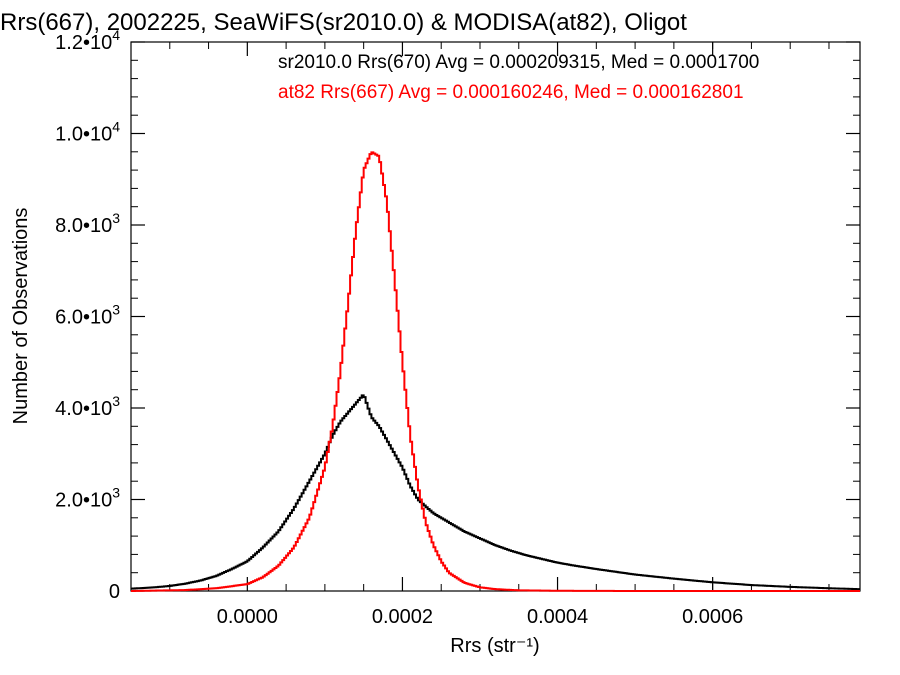  What do you see at coordinates (87, 40) in the screenshot?
I see `y-tick-label: 1.2•104` at bounding box center [87, 40].